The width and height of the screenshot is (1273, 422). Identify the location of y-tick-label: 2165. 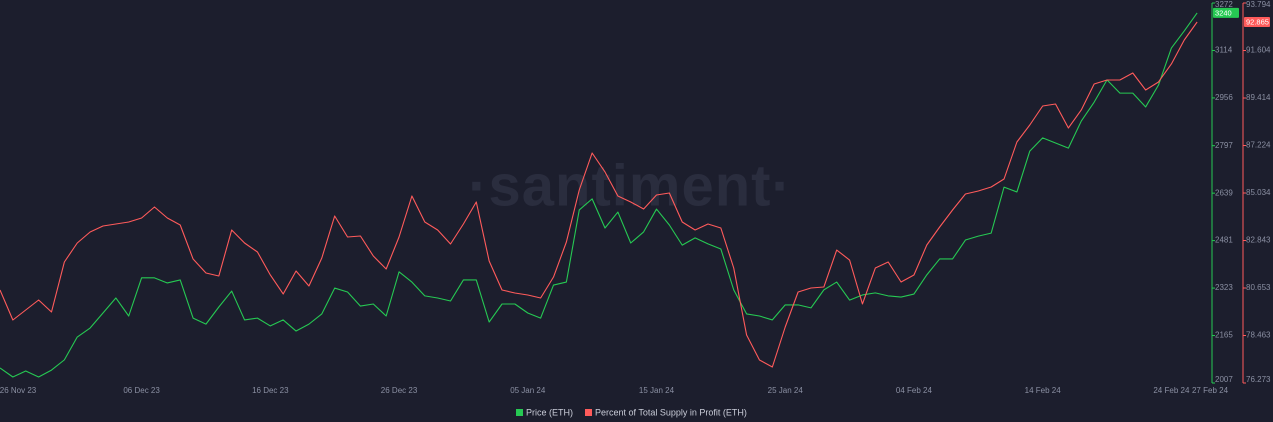
(1224, 335).